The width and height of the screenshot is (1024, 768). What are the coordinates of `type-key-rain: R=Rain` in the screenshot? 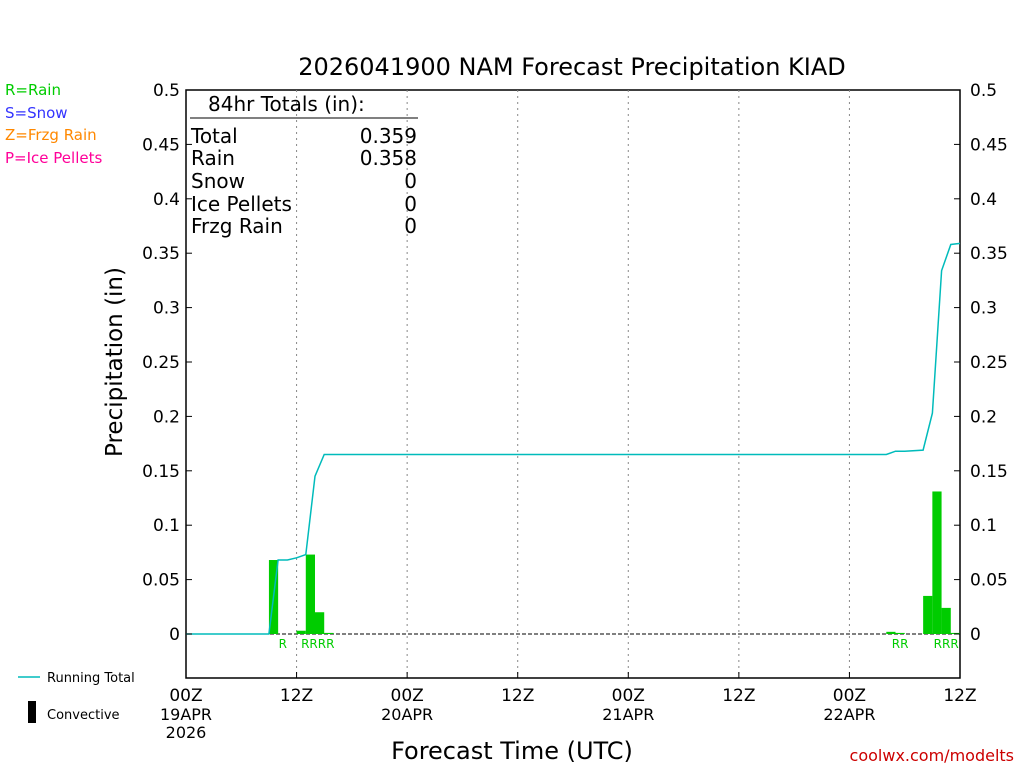 It's located at (33, 90).